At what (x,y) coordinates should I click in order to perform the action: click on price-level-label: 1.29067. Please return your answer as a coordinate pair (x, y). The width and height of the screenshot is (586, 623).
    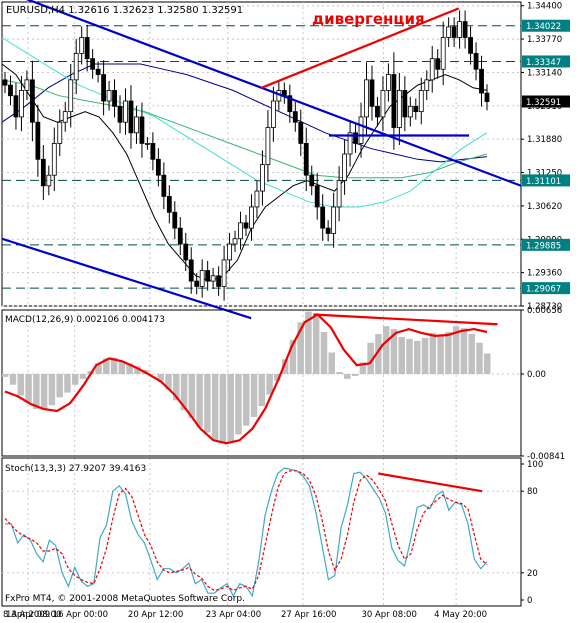
    Looking at the image, I should click on (543, 290).